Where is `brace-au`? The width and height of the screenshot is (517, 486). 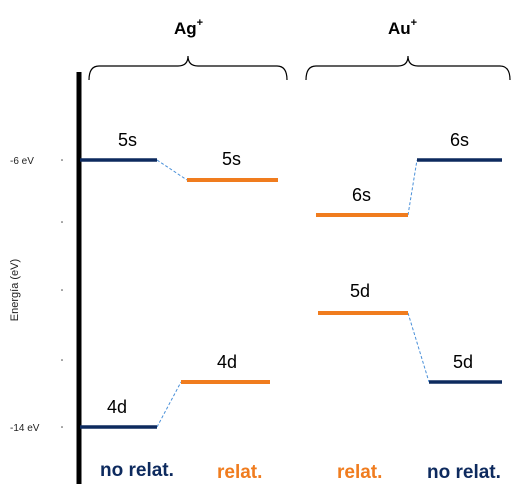 brace-au is located at coordinates (408, 68).